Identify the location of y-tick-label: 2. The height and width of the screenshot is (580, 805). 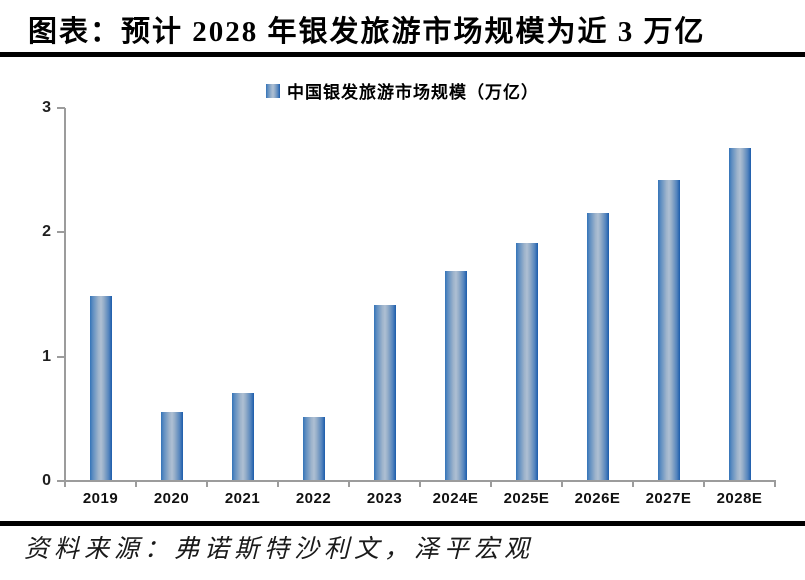
(46, 232).